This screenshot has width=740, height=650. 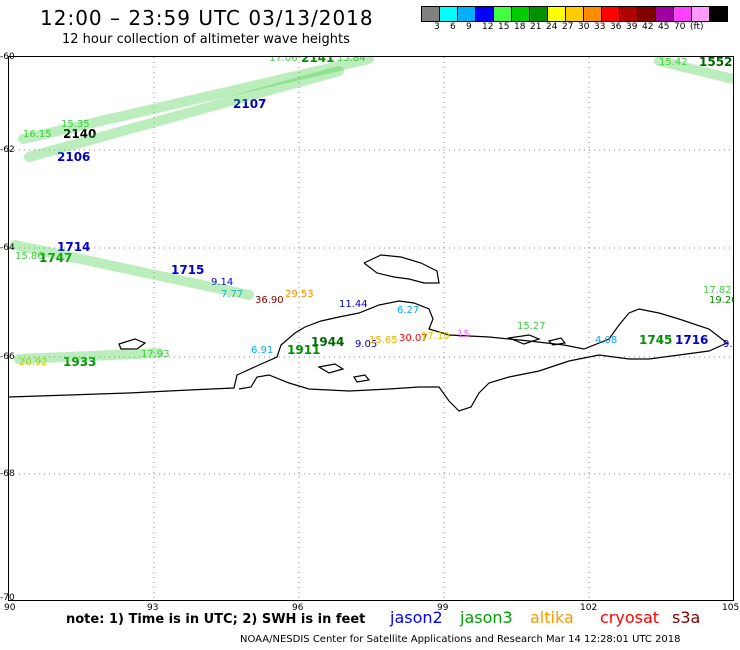 What do you see at coordinates (536, 27) in the screenshot?
I see `legend-label: 21` at bounding box center [536, 27].